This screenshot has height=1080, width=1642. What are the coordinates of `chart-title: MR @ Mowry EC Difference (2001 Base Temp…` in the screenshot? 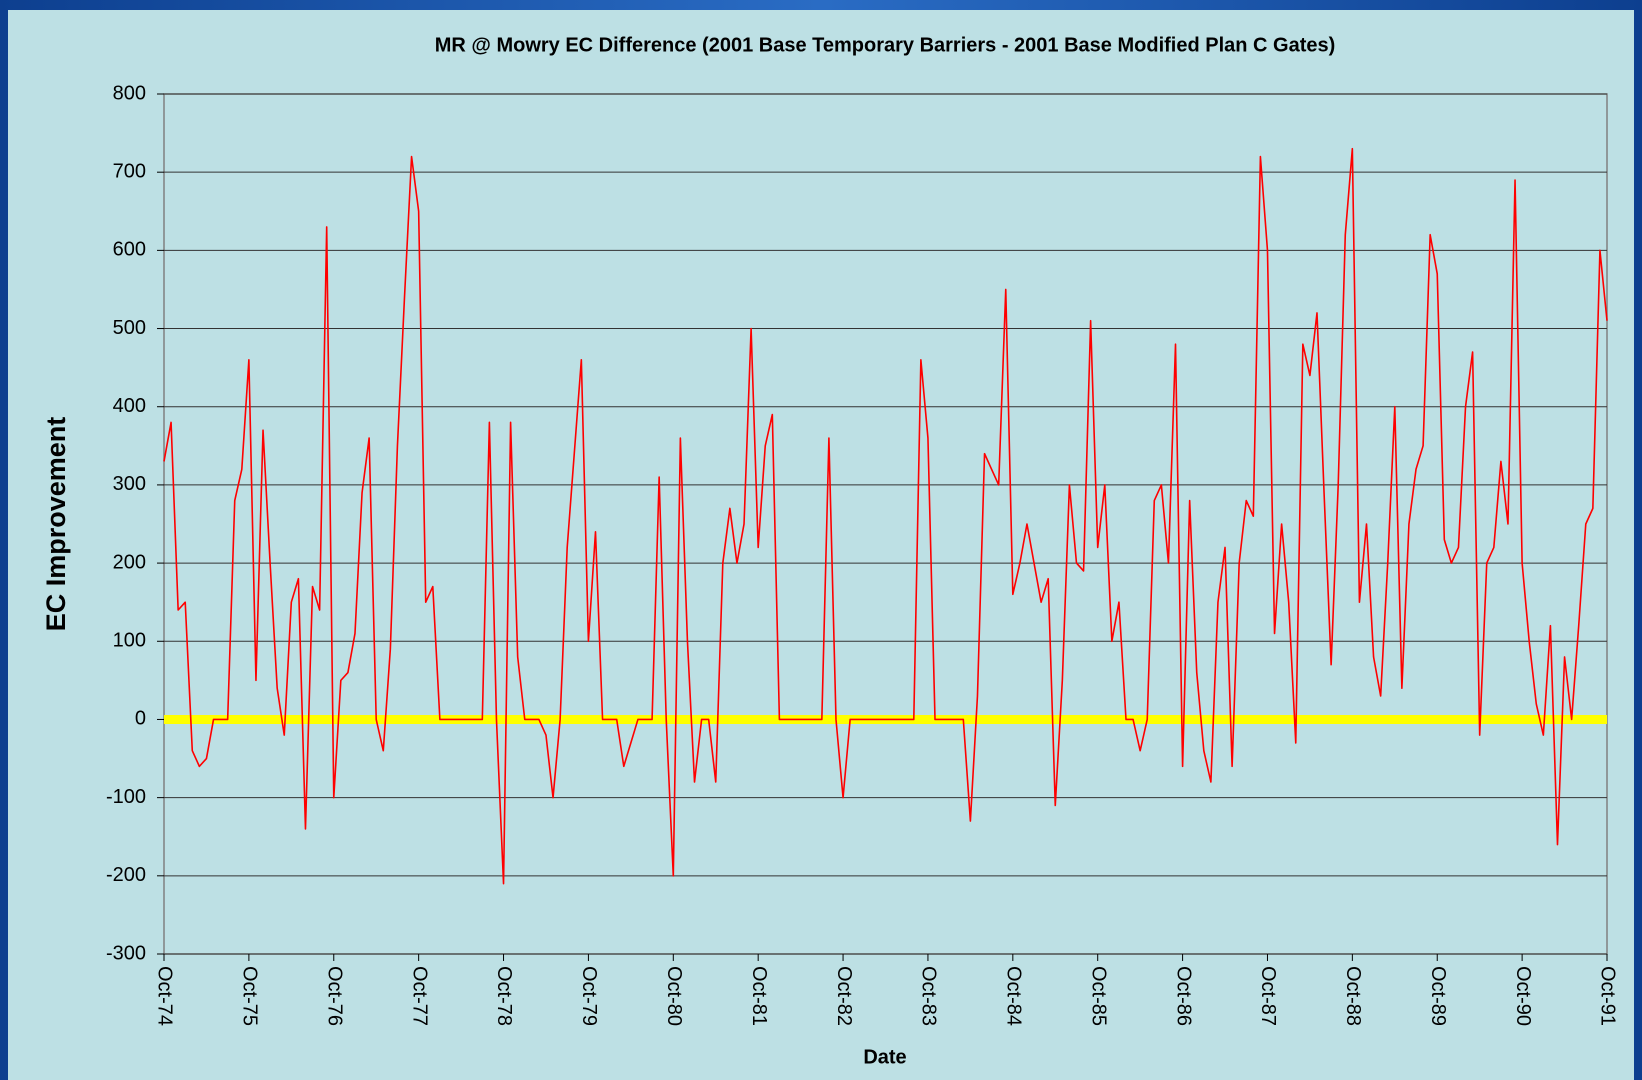 It's located at (885, 45).